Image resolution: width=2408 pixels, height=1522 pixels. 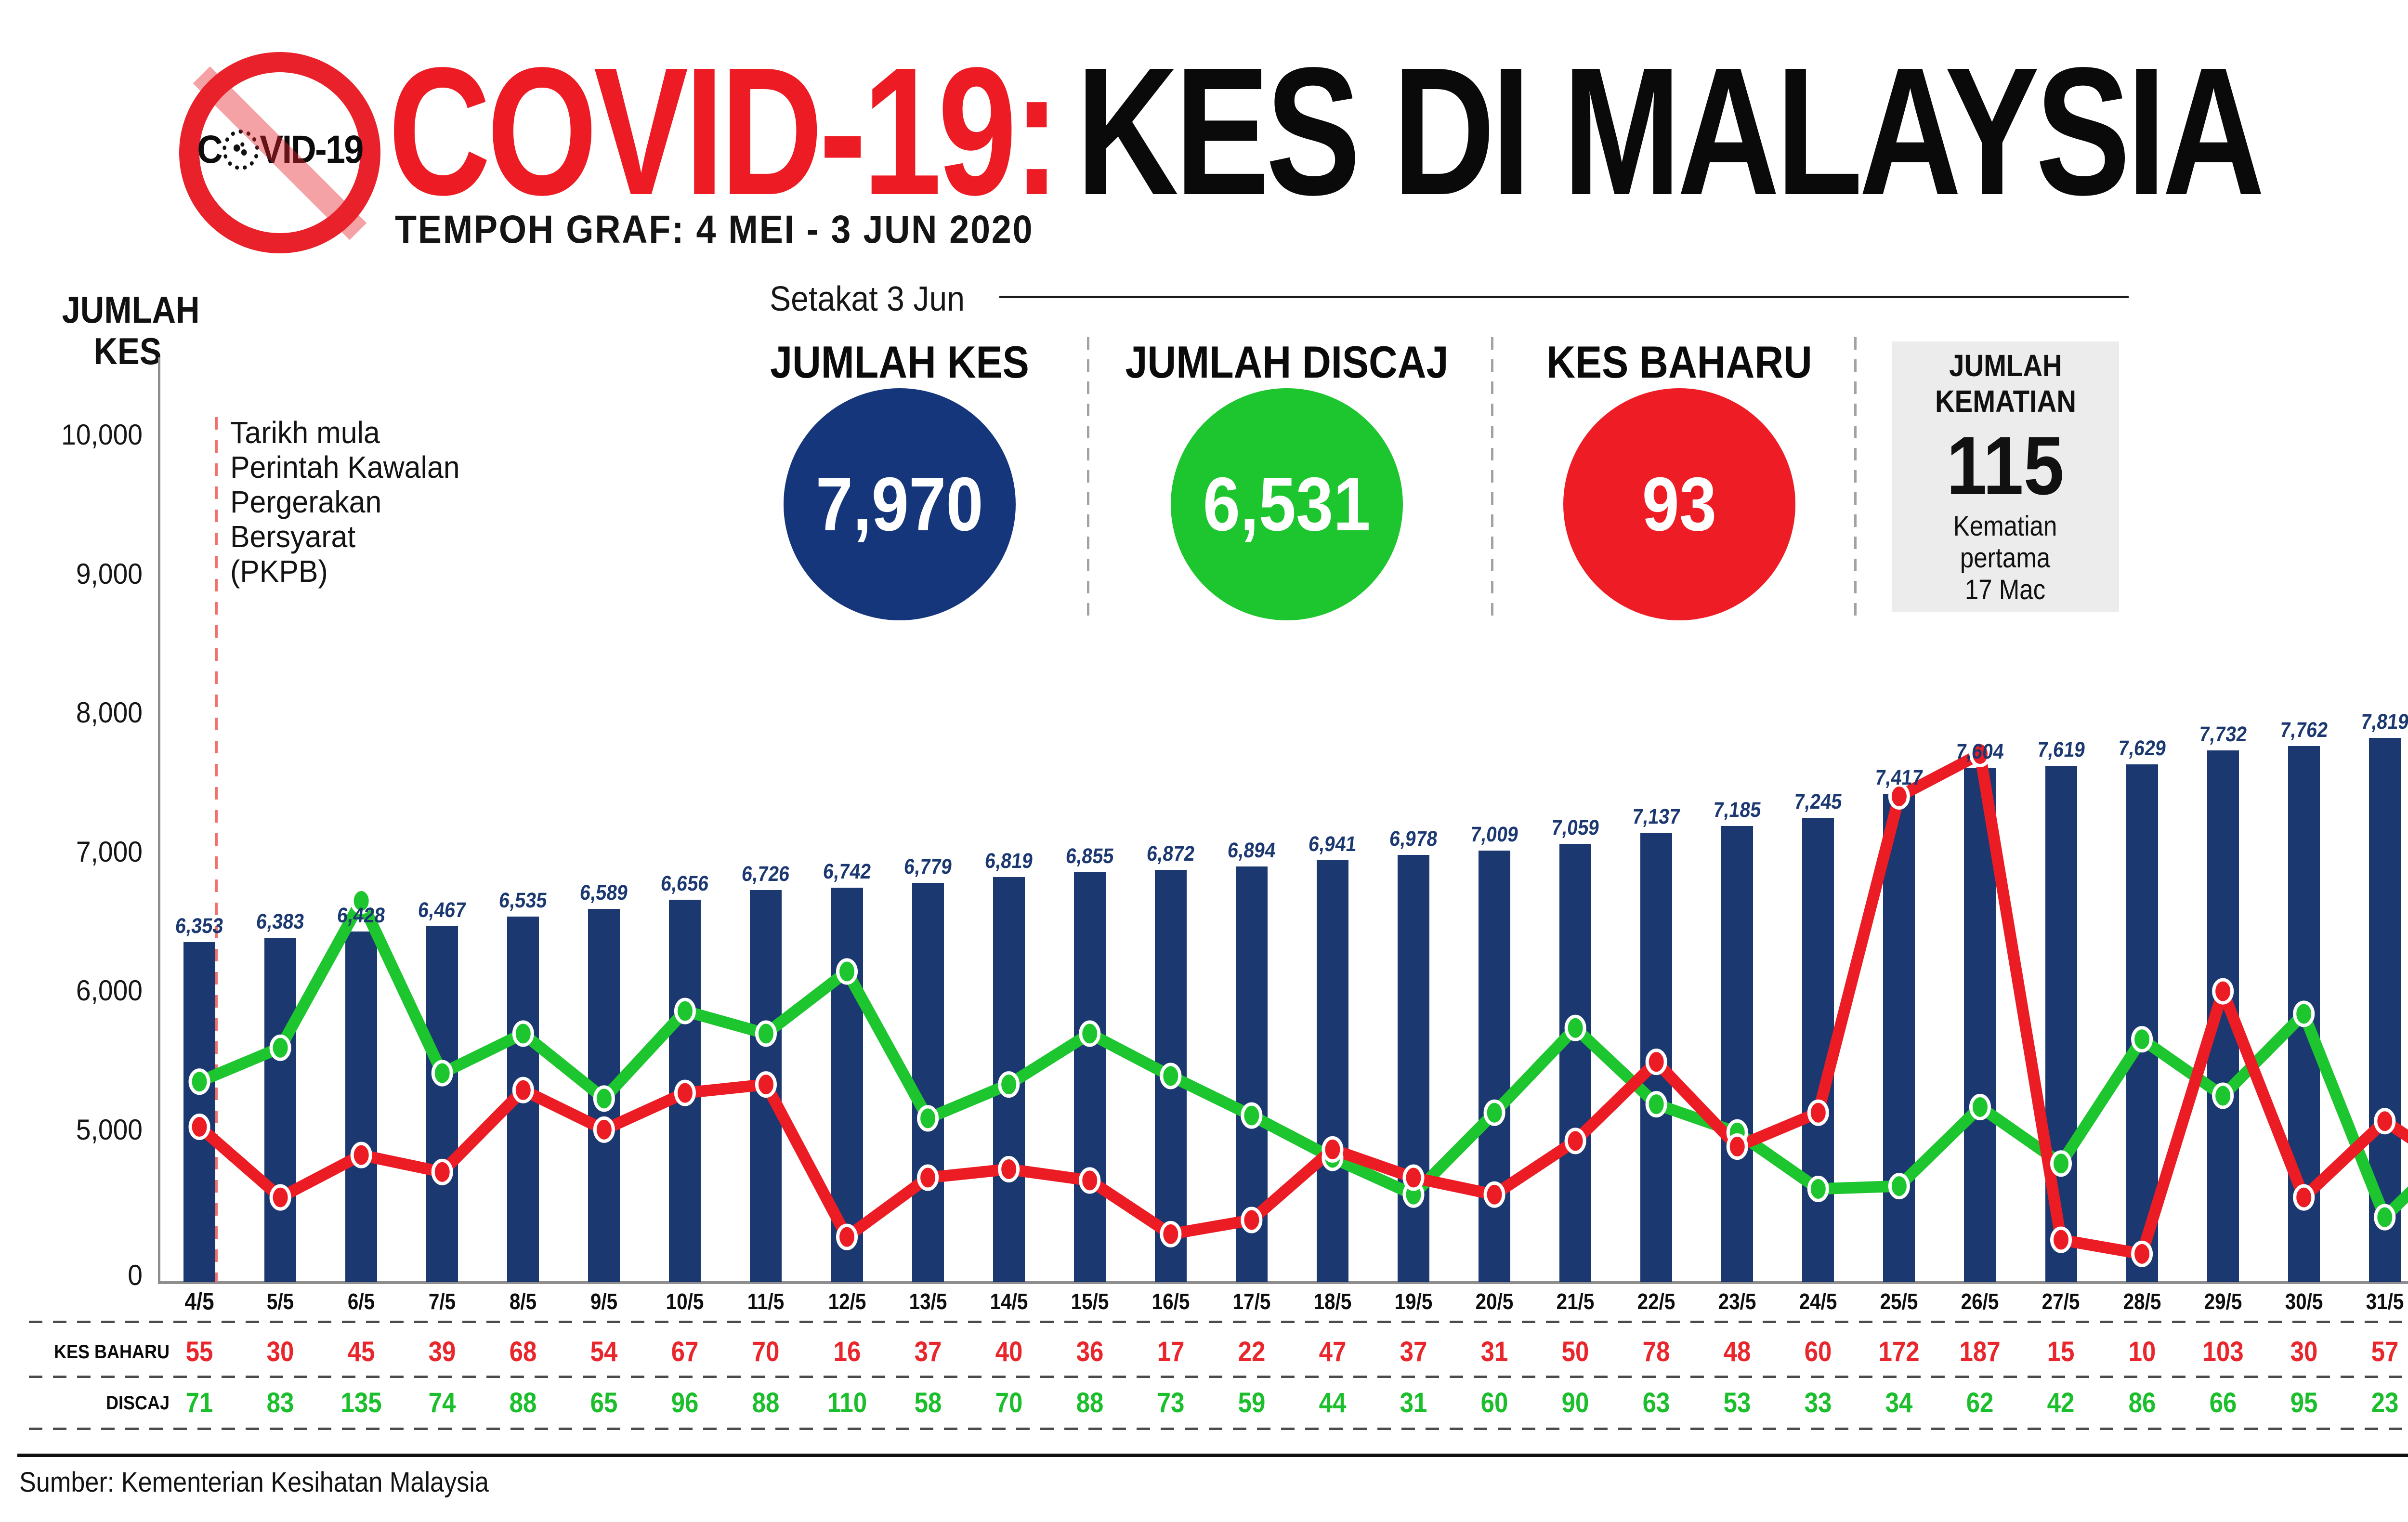 I want to click on annotation-line: Perintah Kawalan, so click(x=345, y=468).